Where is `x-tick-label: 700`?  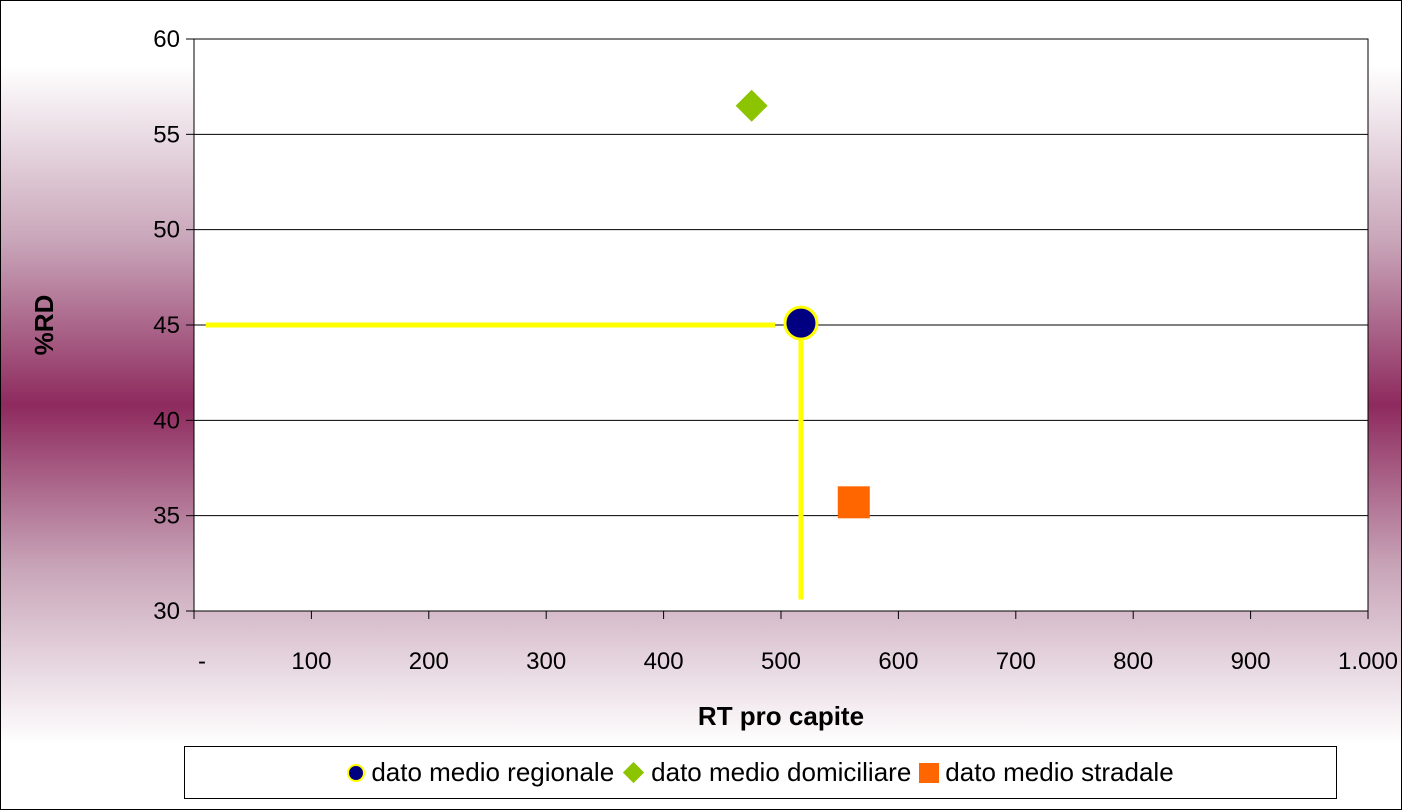 x-tick-label: 700 is located at coordinates (1016, 661).